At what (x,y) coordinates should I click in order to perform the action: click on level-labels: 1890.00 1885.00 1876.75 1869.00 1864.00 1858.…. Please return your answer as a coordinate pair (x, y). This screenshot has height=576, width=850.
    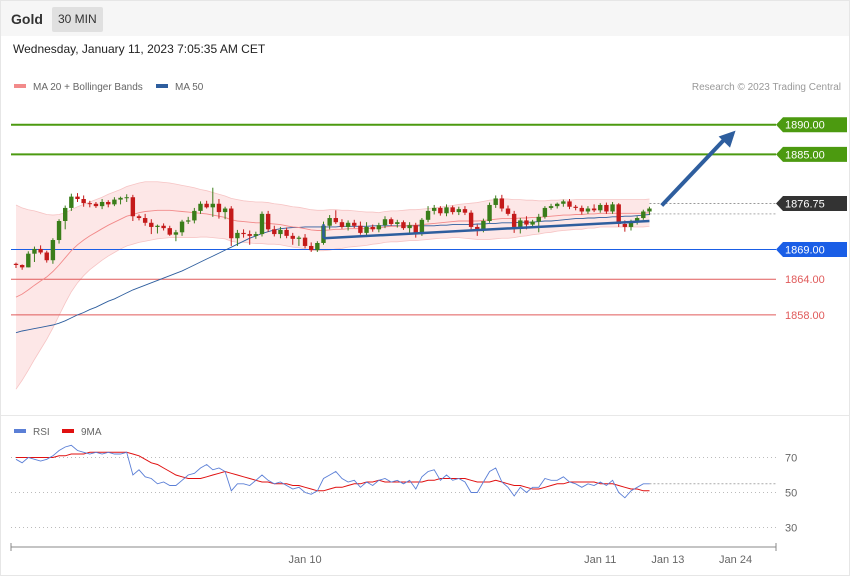
    Looking at the image, I should click on (811, 219).